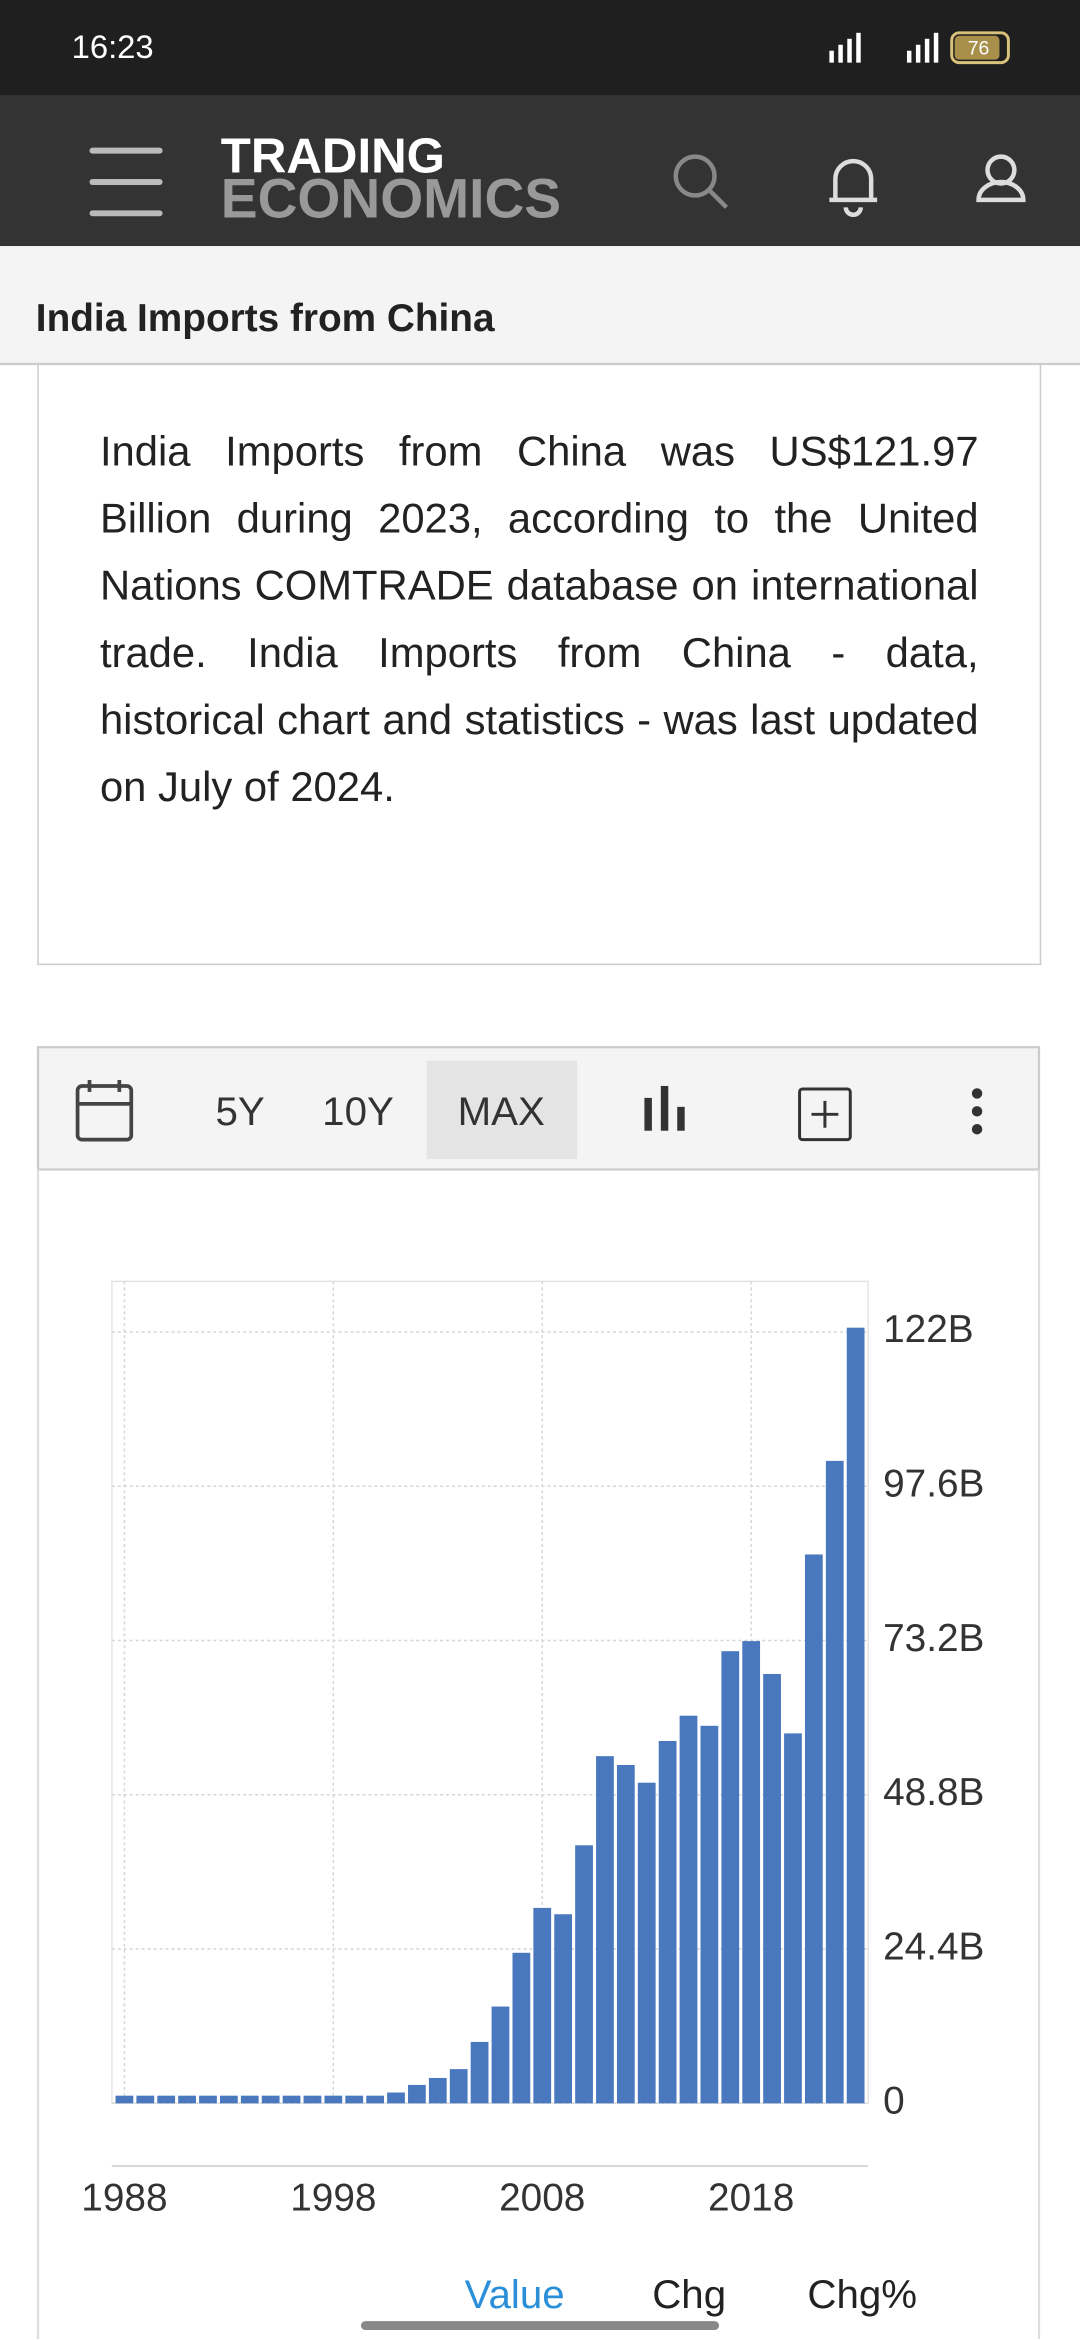 This screenshot has height=2340, width=1080. I want to click on signal-icons, so click(884, 47).